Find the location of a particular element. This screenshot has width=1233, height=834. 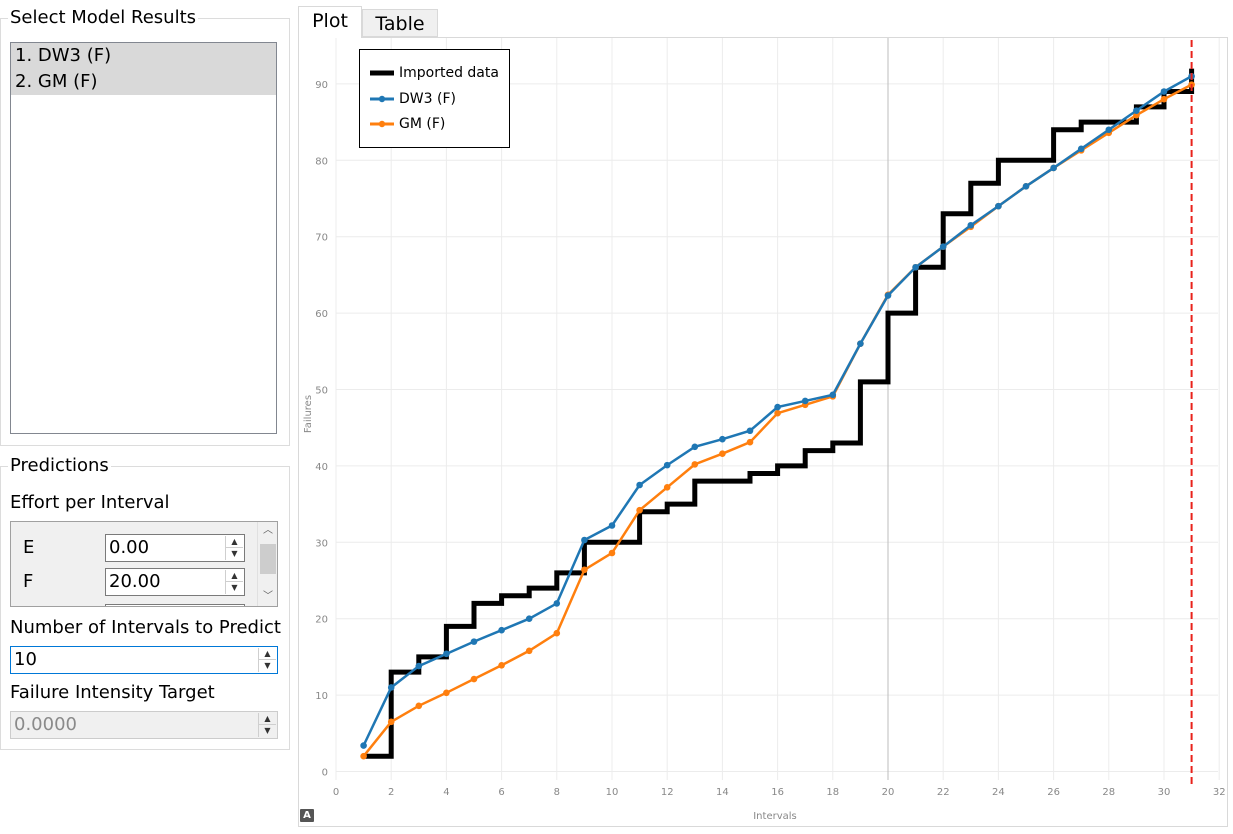

legend-label: DW3 (F) is located at coordinates (427, 99).